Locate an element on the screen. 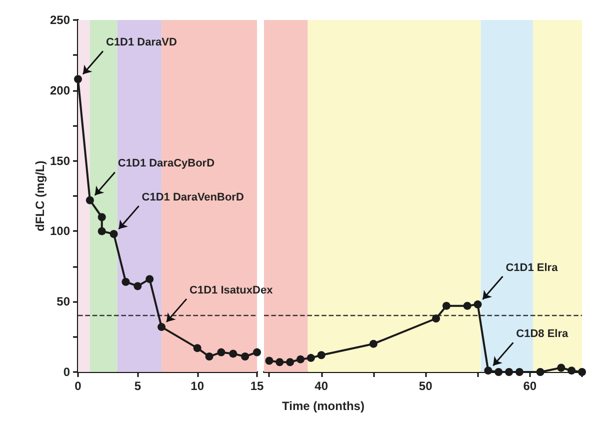 The width and height of the screenshot is (597, 430). x-tick-label: 60 is located at coordinates (530, 386).